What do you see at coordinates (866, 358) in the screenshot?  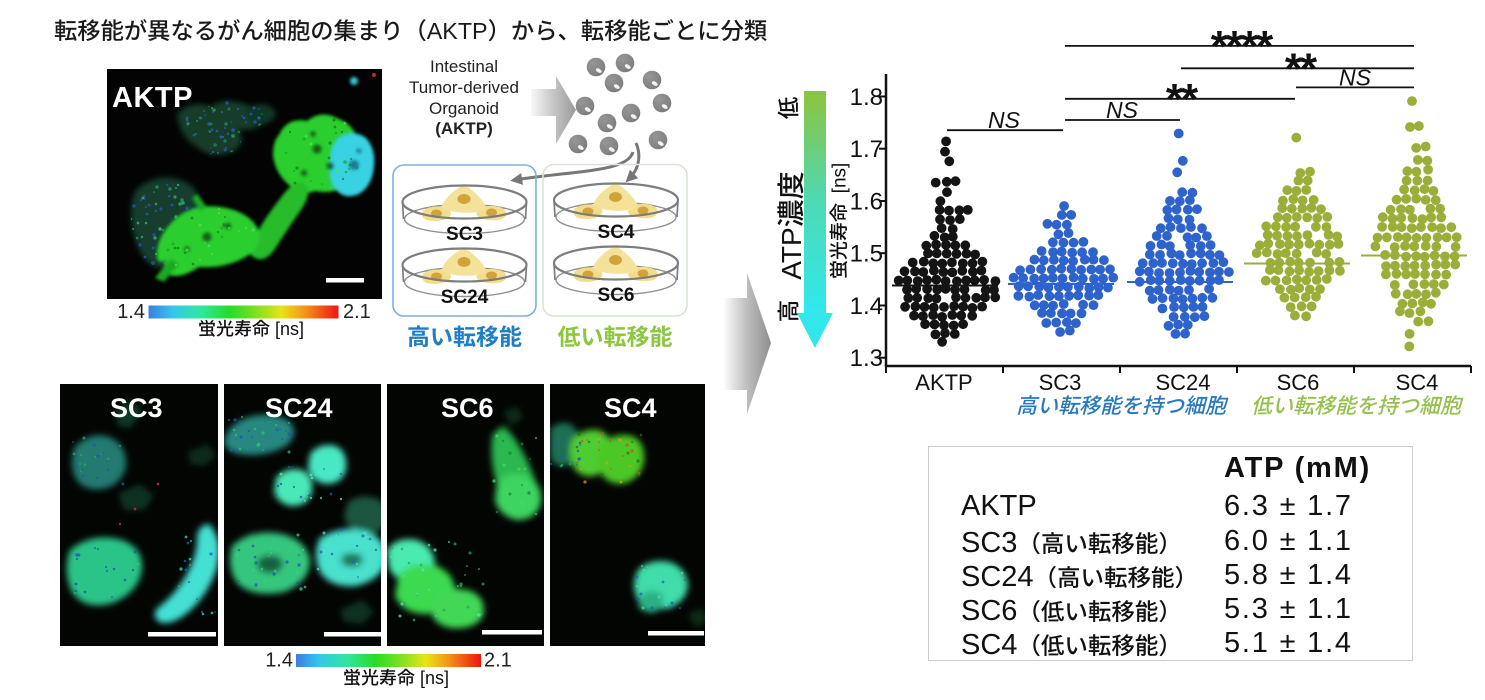 I see `svg-text: 1.3` at bounding box center [866, 358].